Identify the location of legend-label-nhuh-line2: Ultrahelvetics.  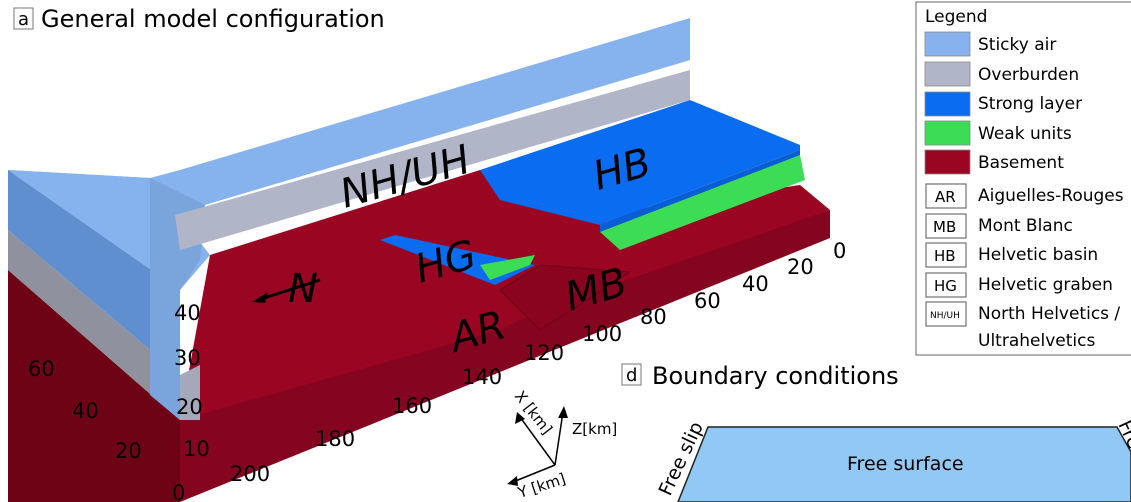
(1036, 341).